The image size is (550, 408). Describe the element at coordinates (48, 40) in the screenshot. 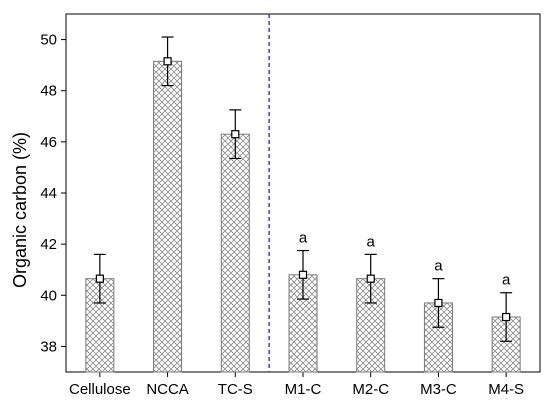

I see `y-tick-label: 50` at that location.